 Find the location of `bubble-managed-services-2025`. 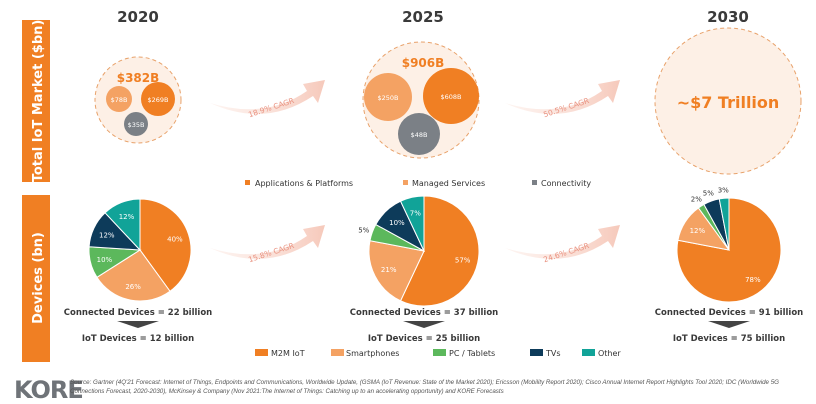

bubble-managed-services-2025 is located at coordinates (388, 97).